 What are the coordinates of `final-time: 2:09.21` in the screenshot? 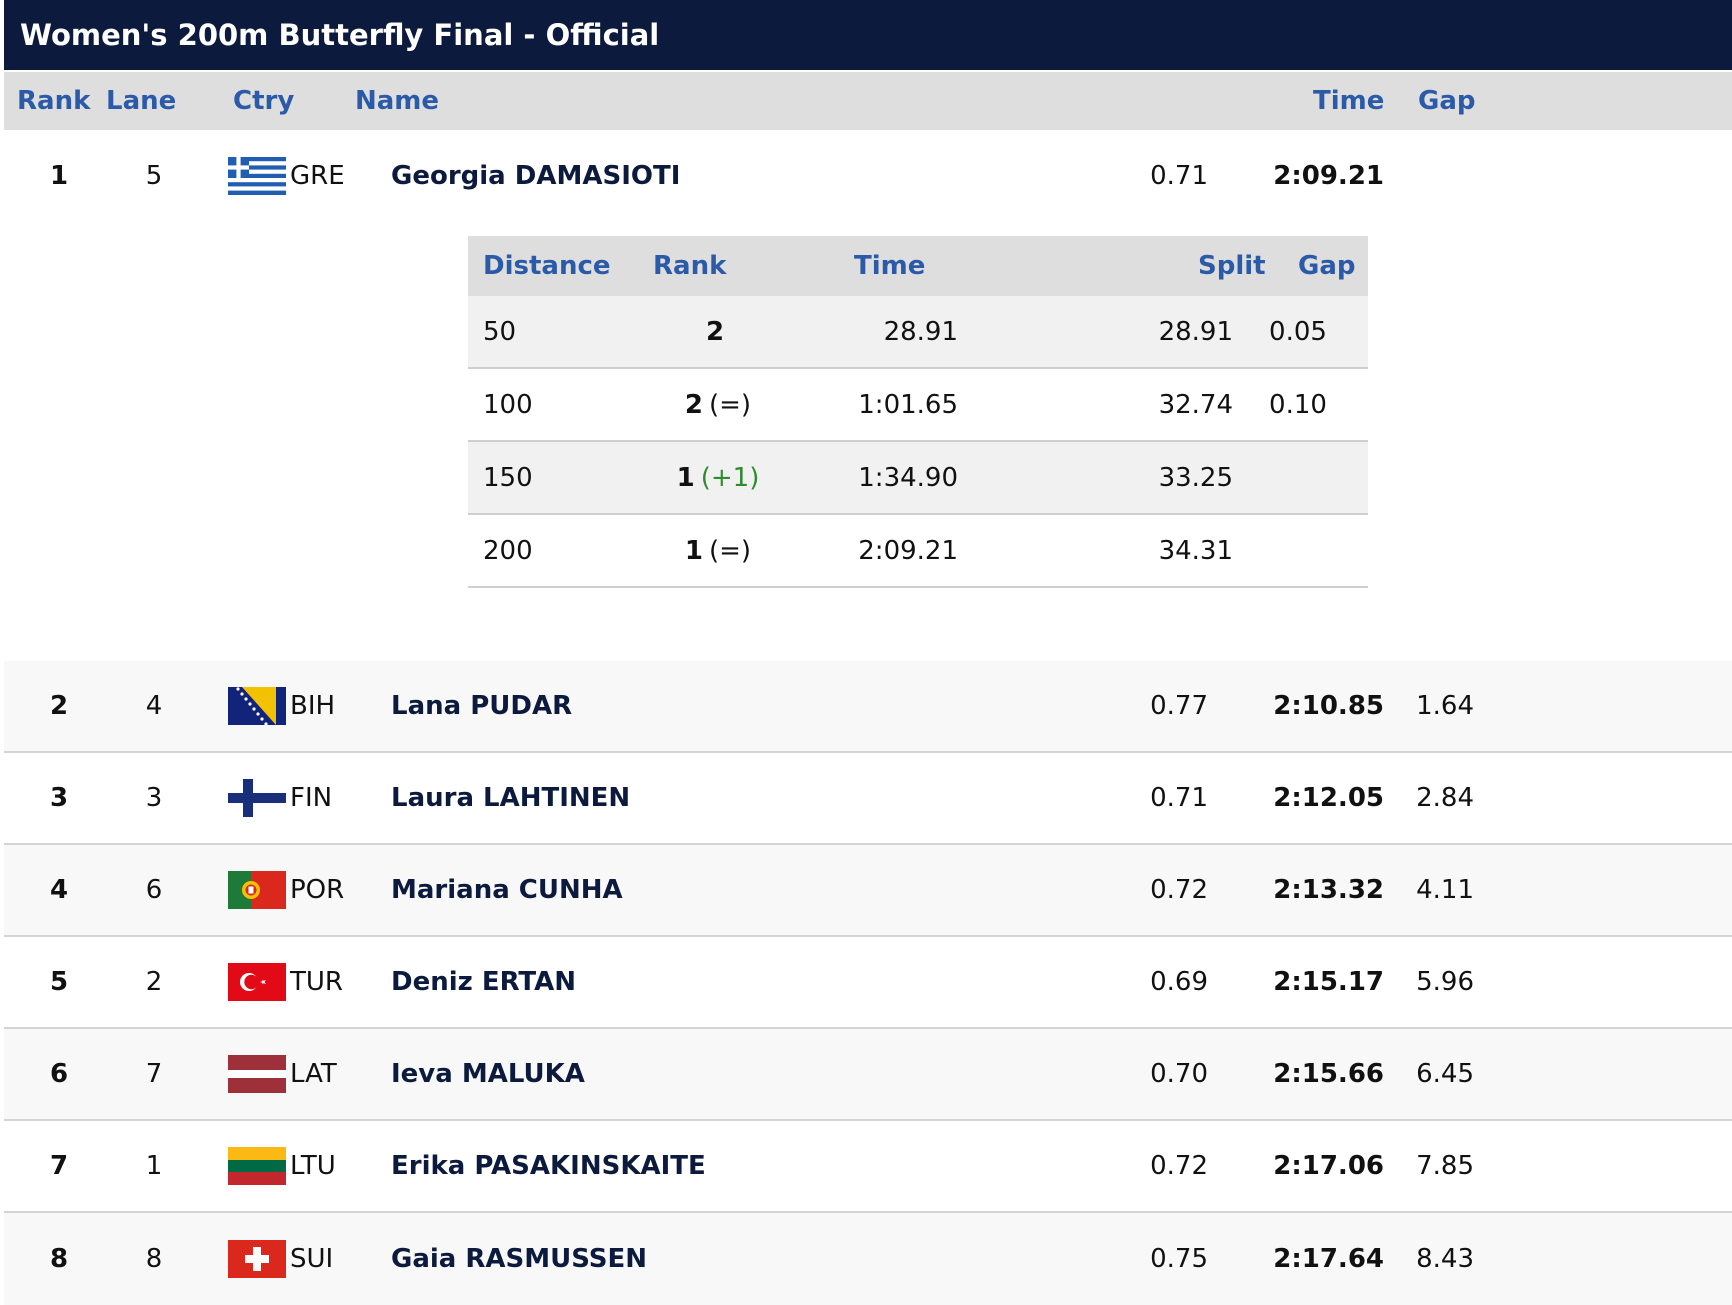 It's located at (1328, 176).